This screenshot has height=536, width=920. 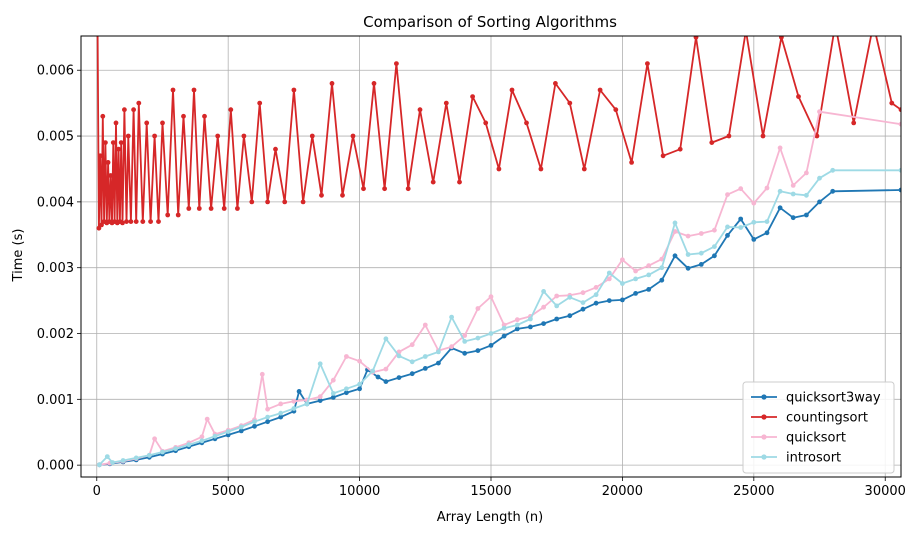 I want to click on x-tick-label: 25000, so click(x=753, y=491).